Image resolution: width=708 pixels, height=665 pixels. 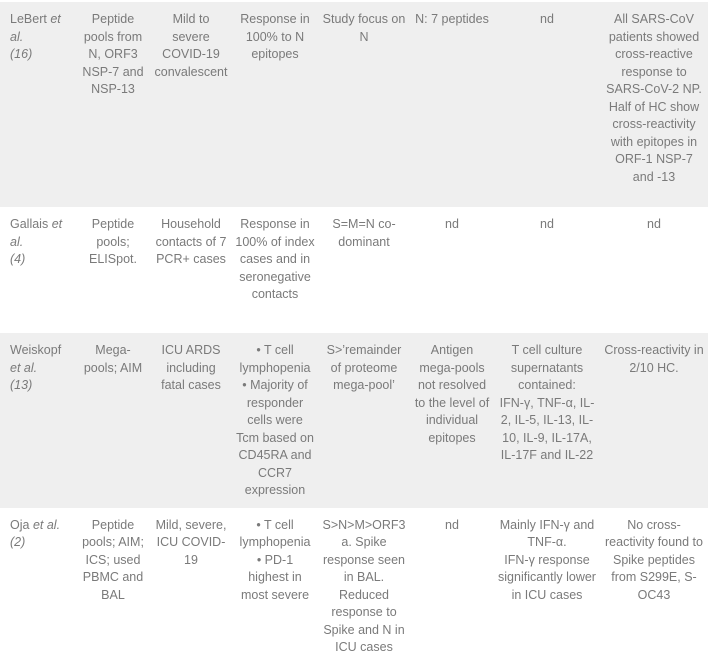 What do you see at coordinates (28, 19) in the screenshot?
I see `reference-name: LeBert` at bounding box center [28, 19].